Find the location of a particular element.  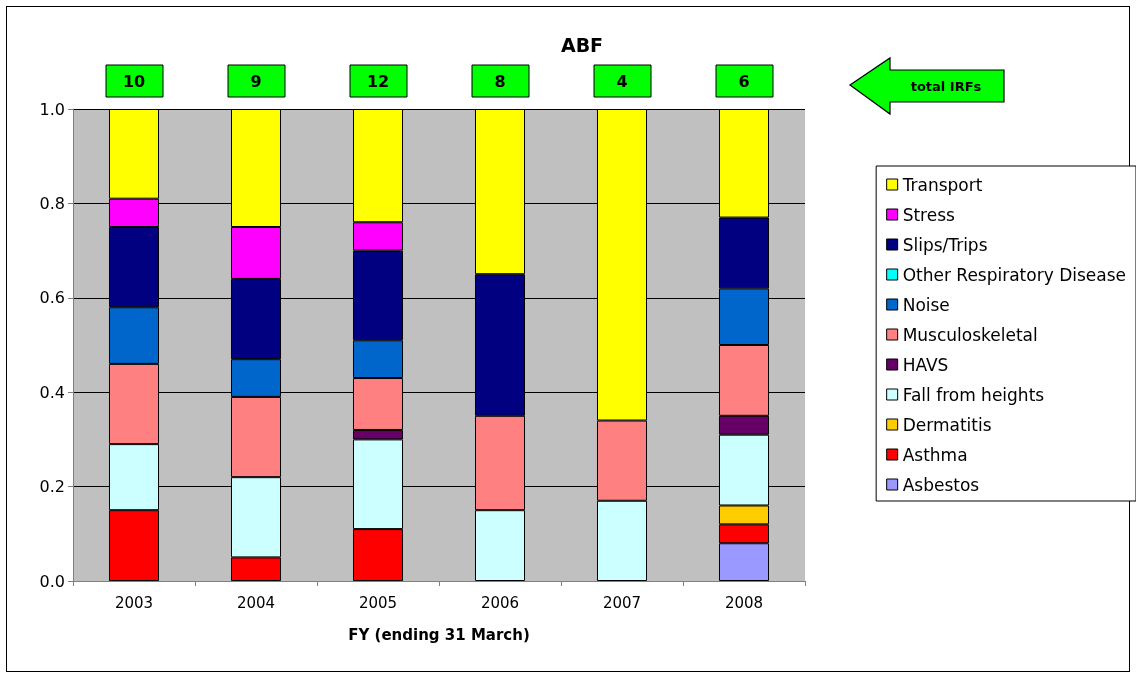

text: 8 is located at coordinates (500, 81).